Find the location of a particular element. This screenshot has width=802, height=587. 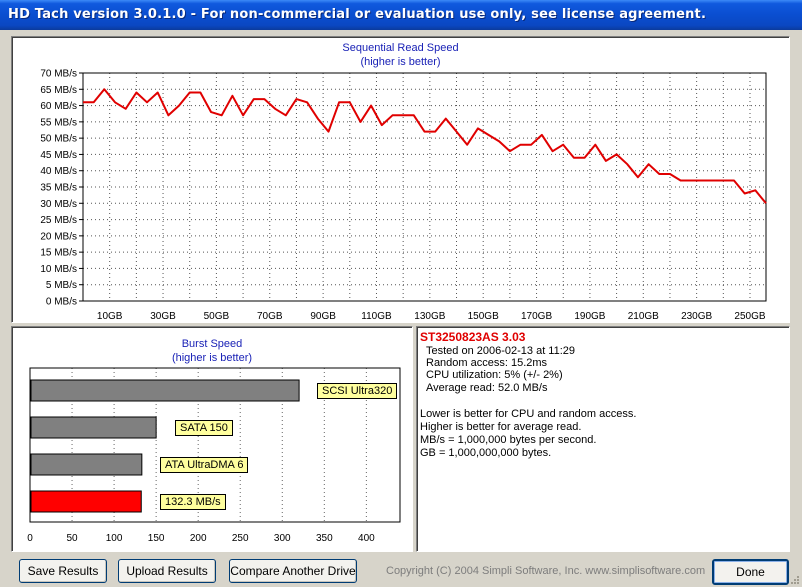

note-mbs: MB/s = 1,000,000 bytes per second. is located at coordinates (508, 440).